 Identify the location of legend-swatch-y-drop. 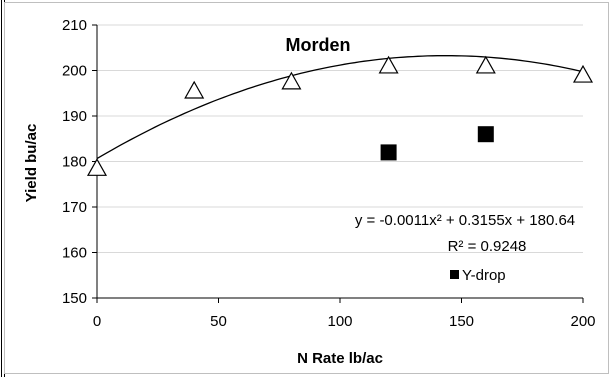
(454, 274).